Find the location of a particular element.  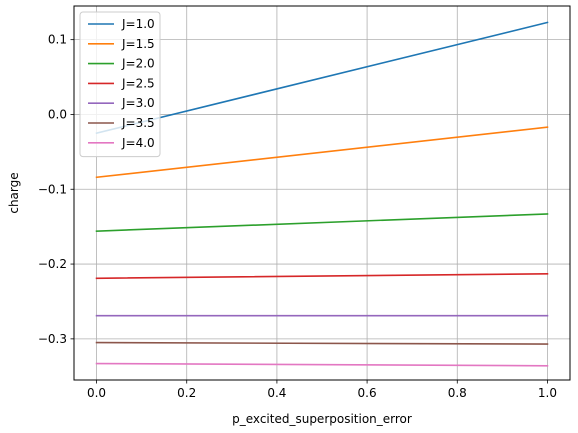

legend-label: J=1.5 is located at coordinates (138, 44).